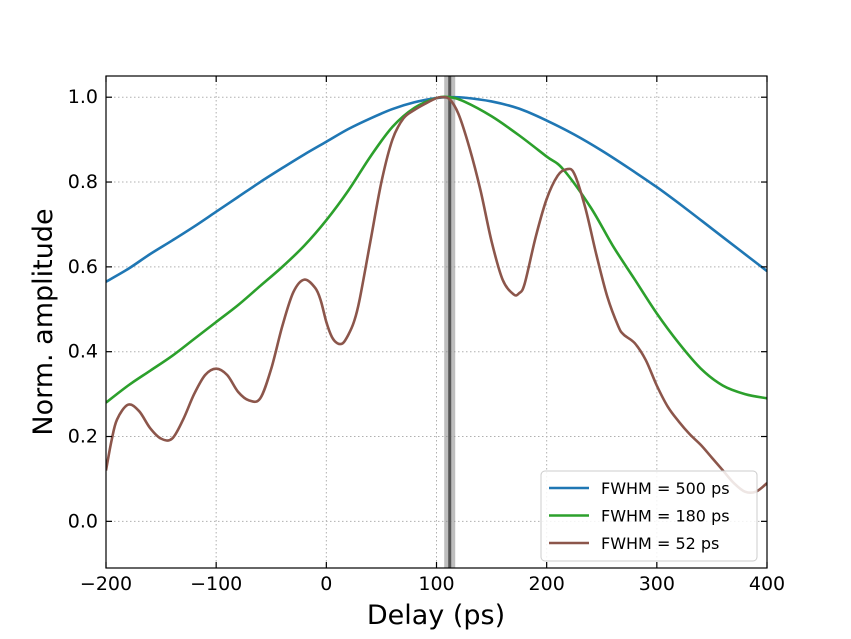 The width and height of the screenshot is (851, 639). What do you see at coordinates (83, 182) in the screenshot?
I see `y-tick-label: 0.8` at bounding box center [83, 182].